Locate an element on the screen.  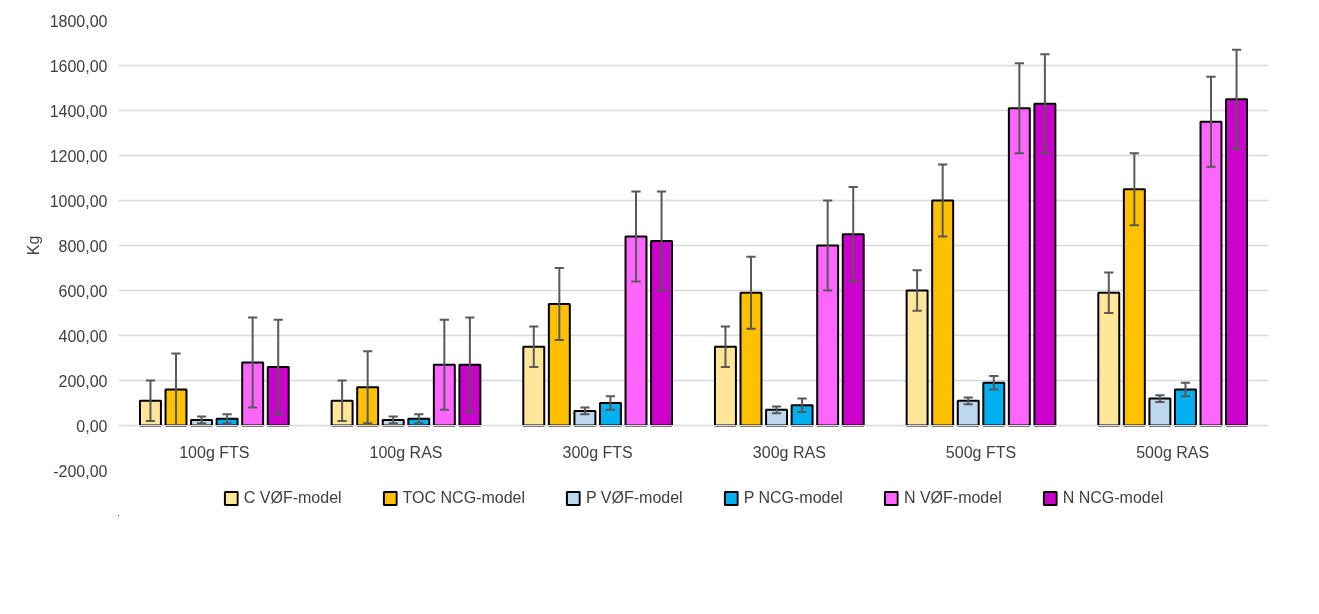
legend-label: TOC NCG-model is located at coordinates (463, 498).